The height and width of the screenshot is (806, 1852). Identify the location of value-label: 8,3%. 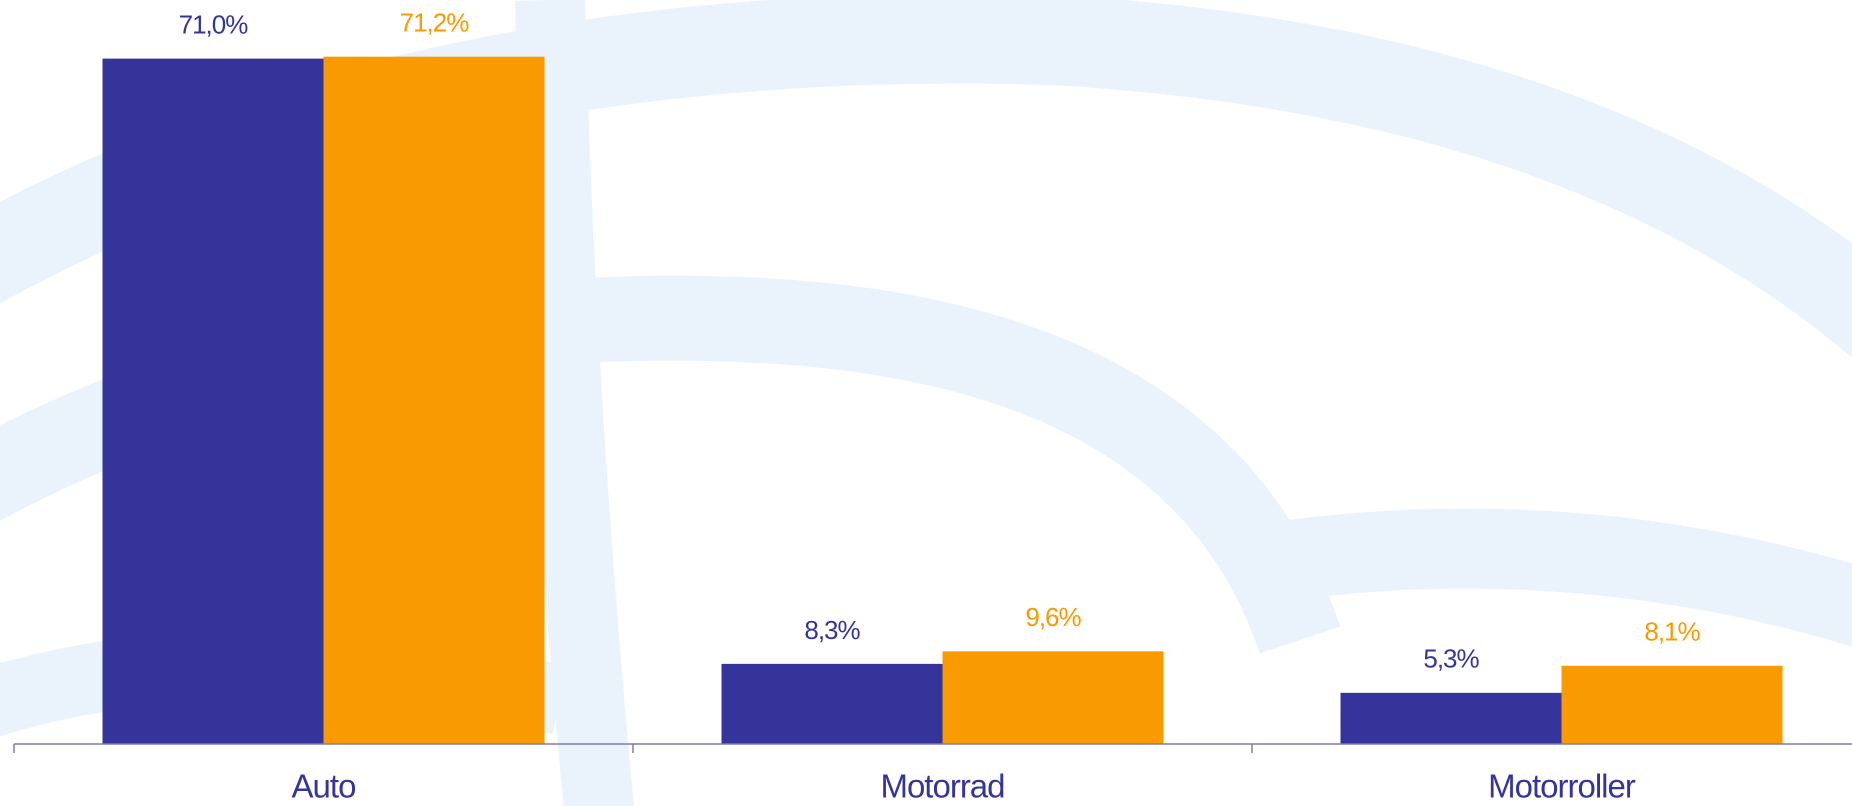
(832, 630).